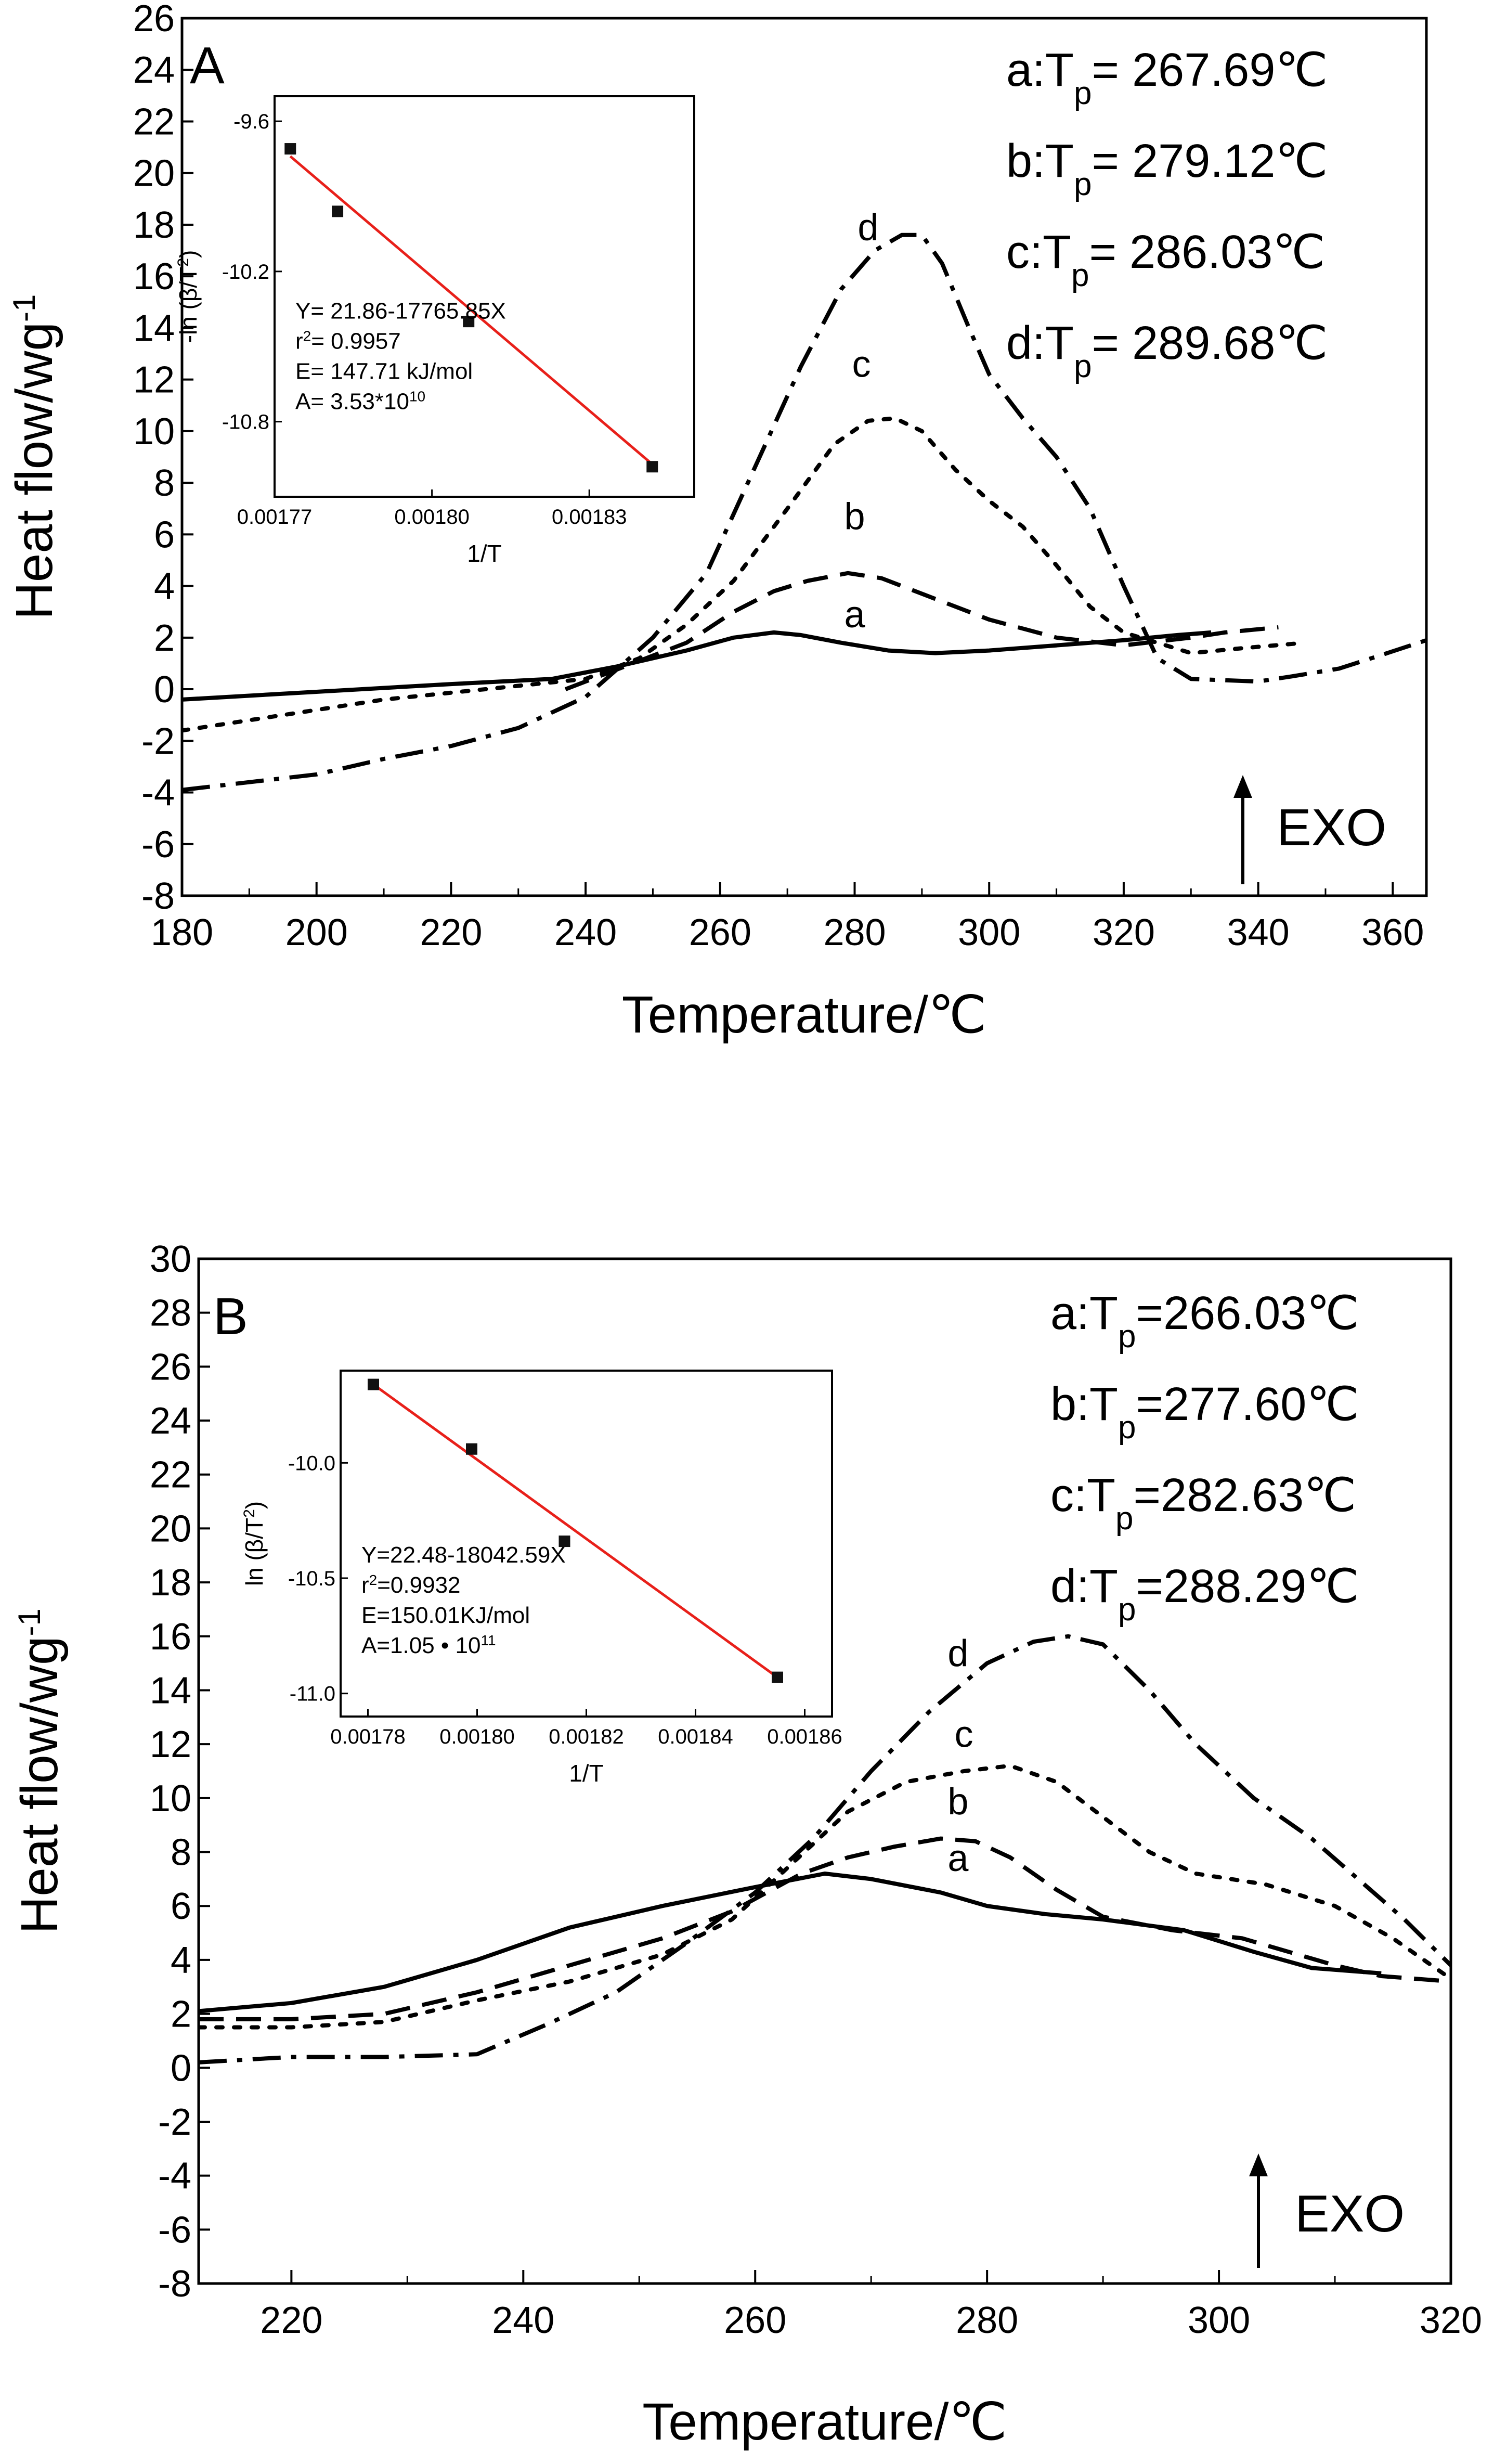 The width and height of the screenshot is (1507, 2464). What do you see at coordinates (175, 2284) in the screenshot?
I see `y-tick-label: -8` at bounding box center [175, 2284].